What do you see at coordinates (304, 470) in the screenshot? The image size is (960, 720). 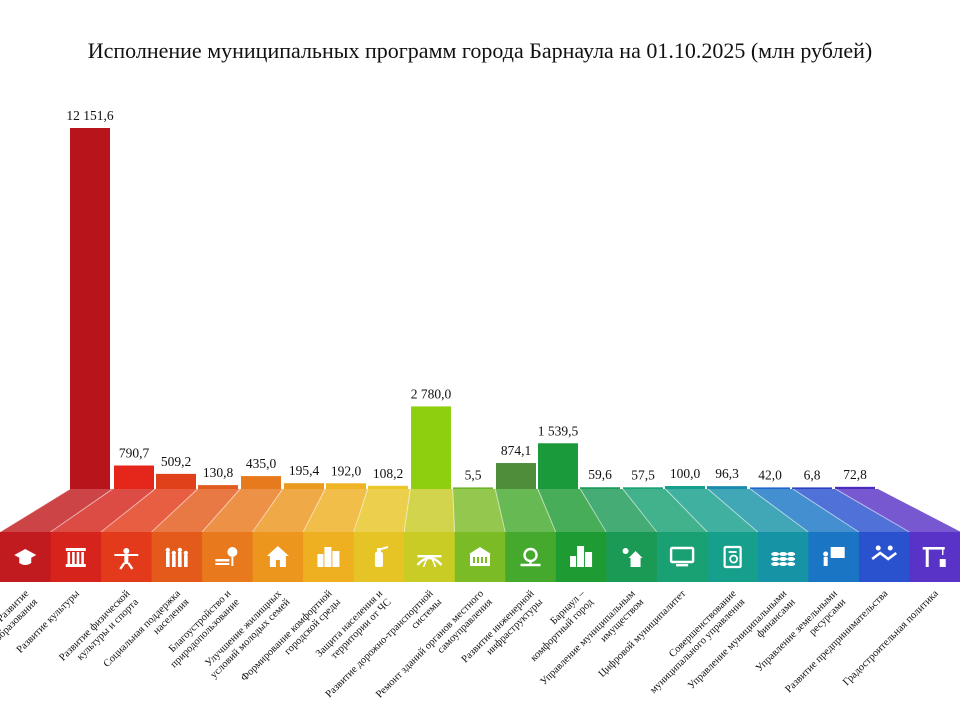 I see `value-label: 195,4` at bounding box center [304, 470].